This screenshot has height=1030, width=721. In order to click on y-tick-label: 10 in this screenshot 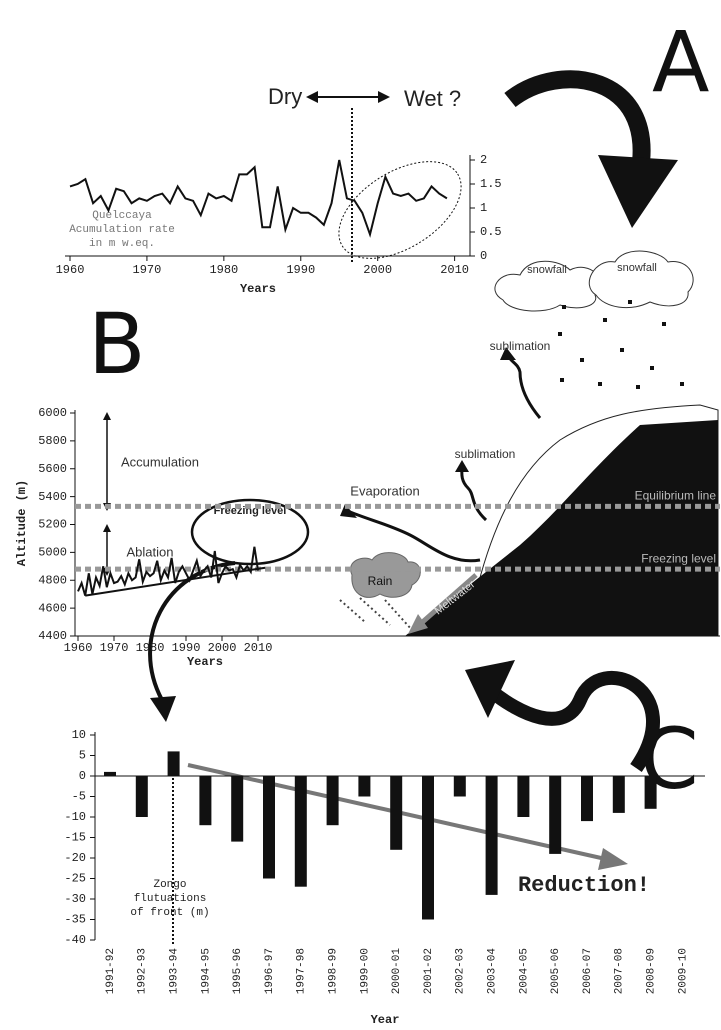, I will do `click(79, 735)`.